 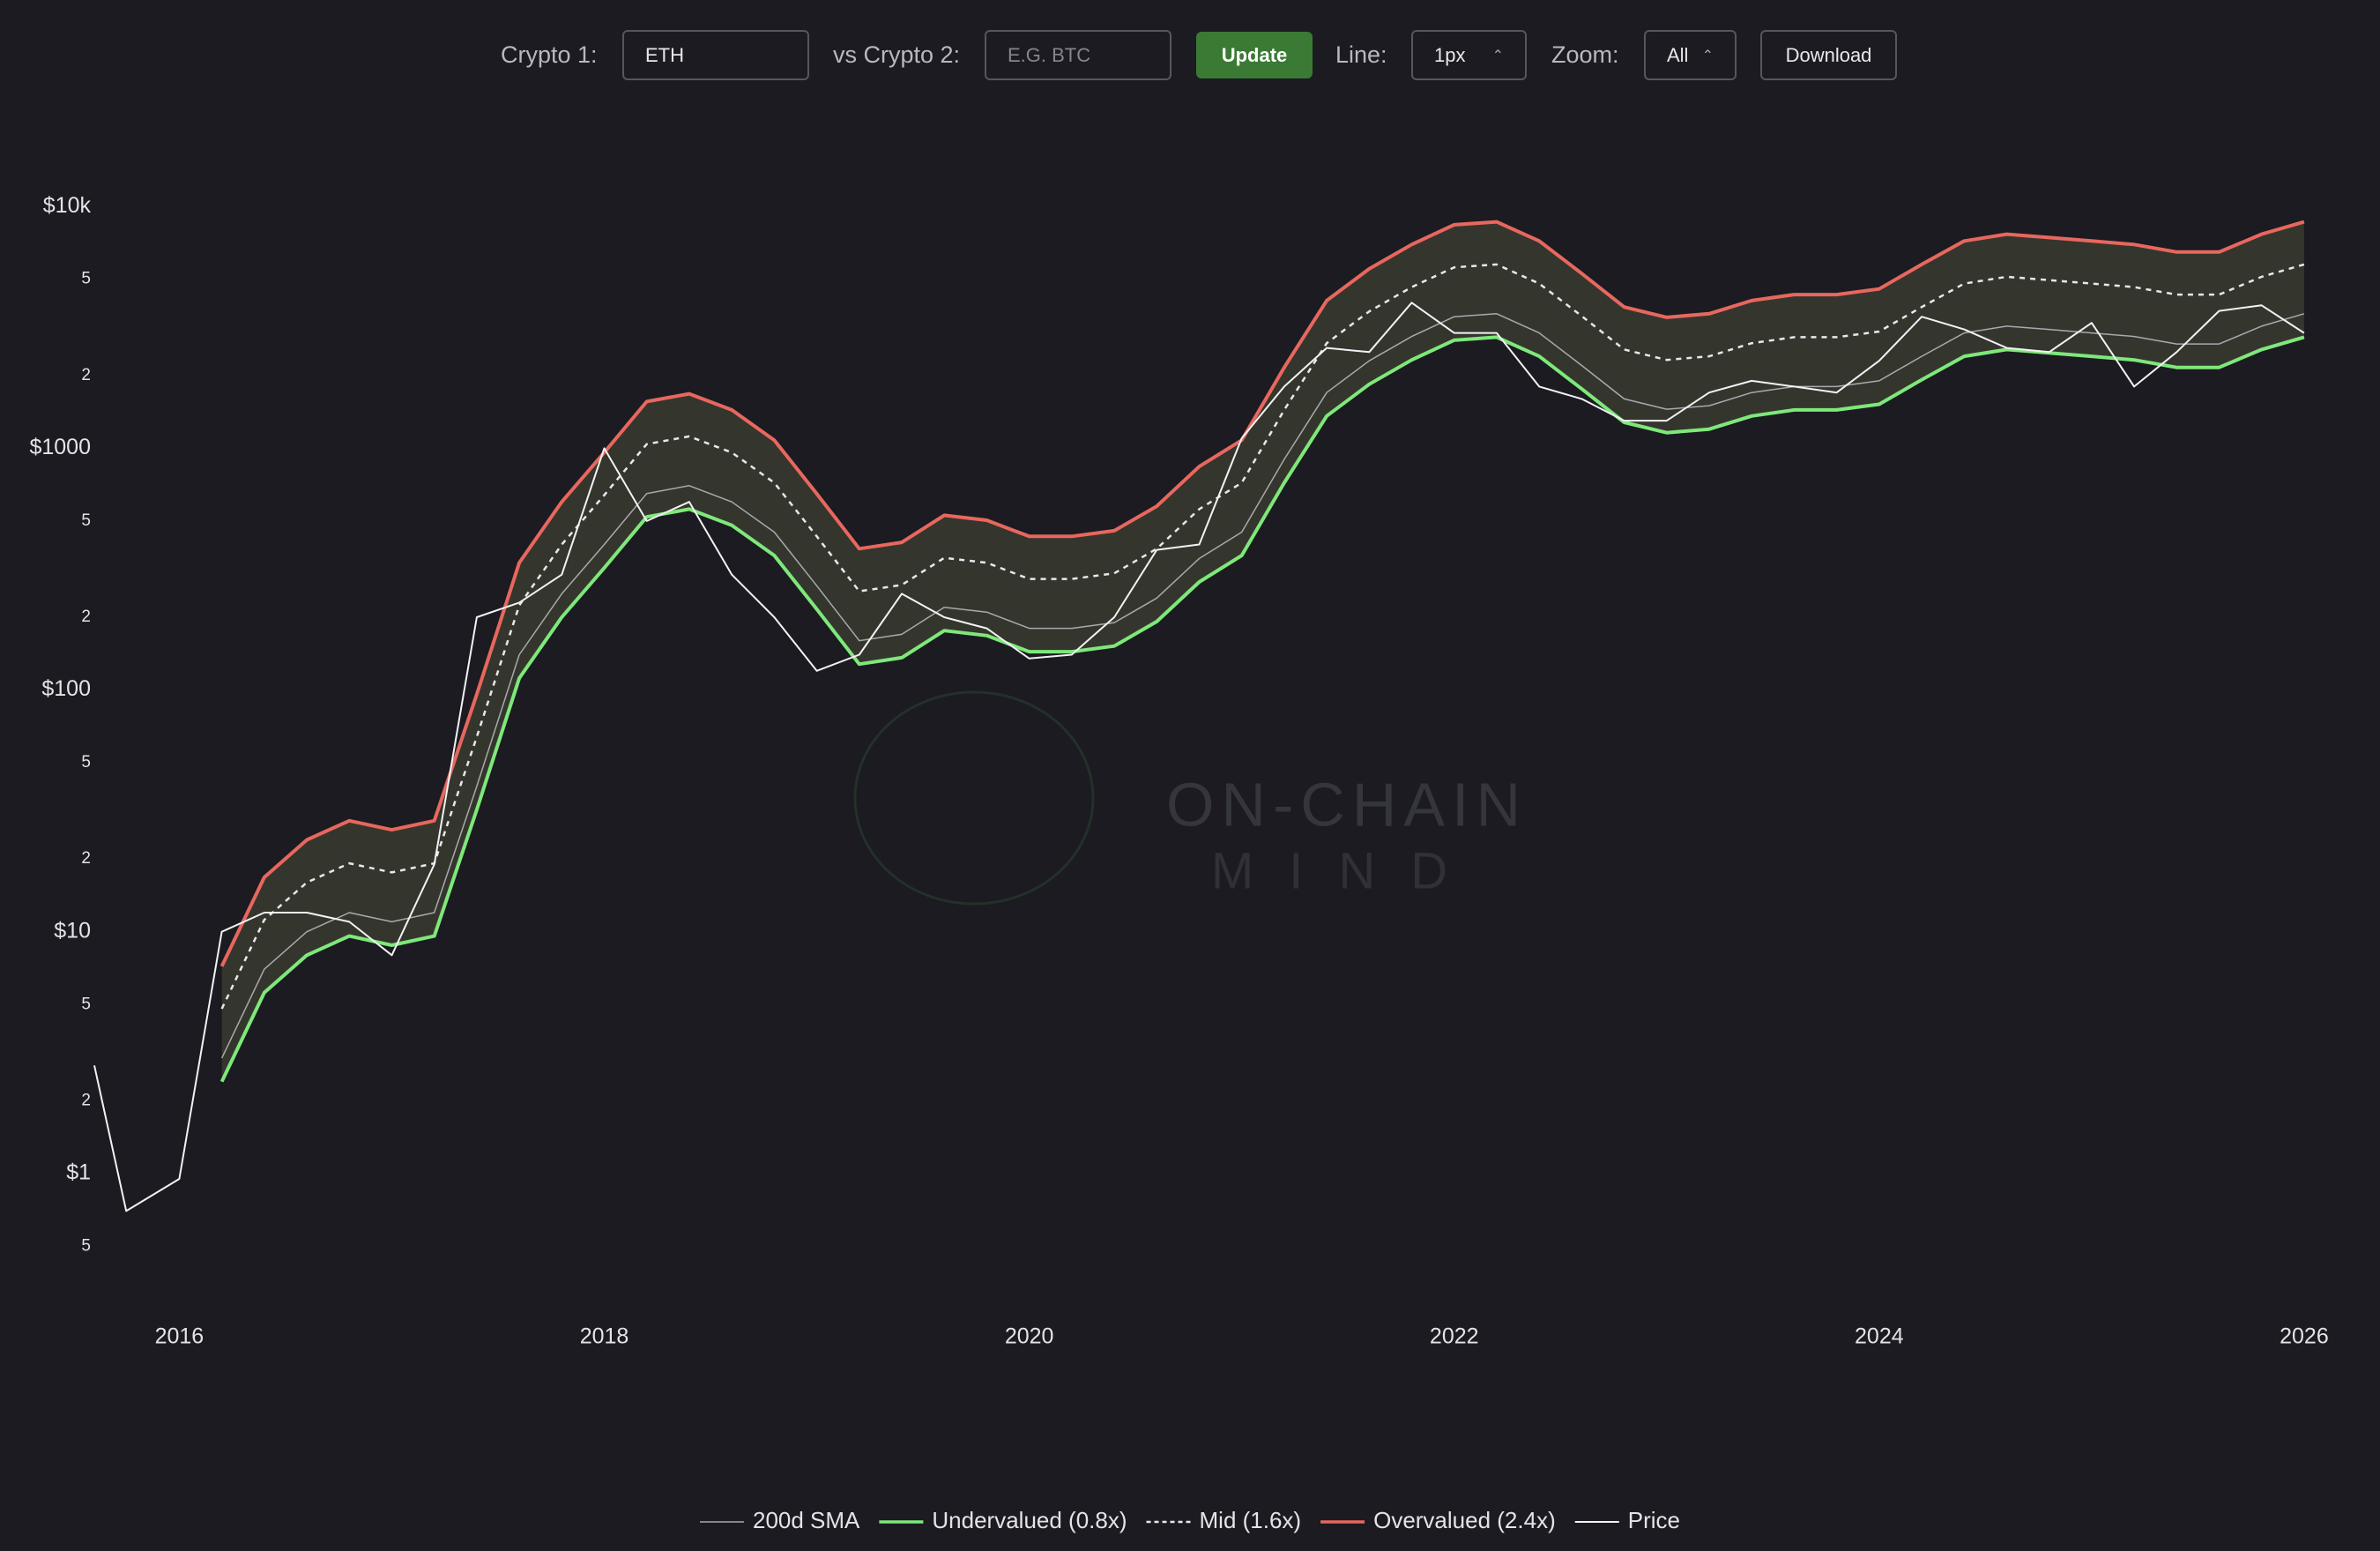 What do you see at coordinates (1347, 871) in the screenshot?
I see `watermark-line2: MIND` at bounding box center [1347, 871].